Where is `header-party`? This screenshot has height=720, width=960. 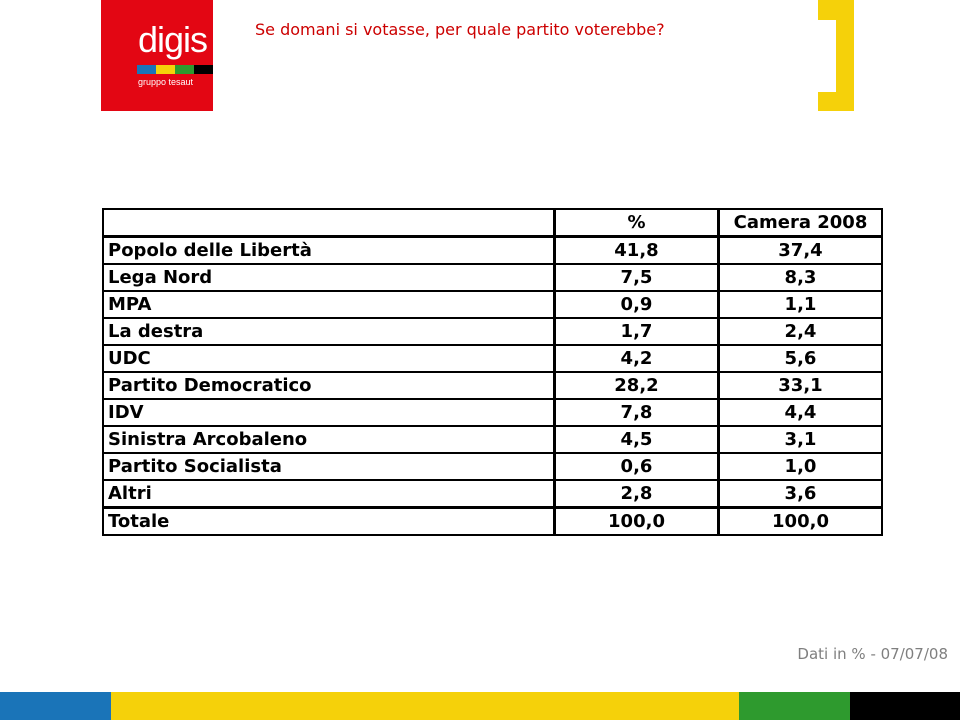 header-party is located at coordinates (329, 223).